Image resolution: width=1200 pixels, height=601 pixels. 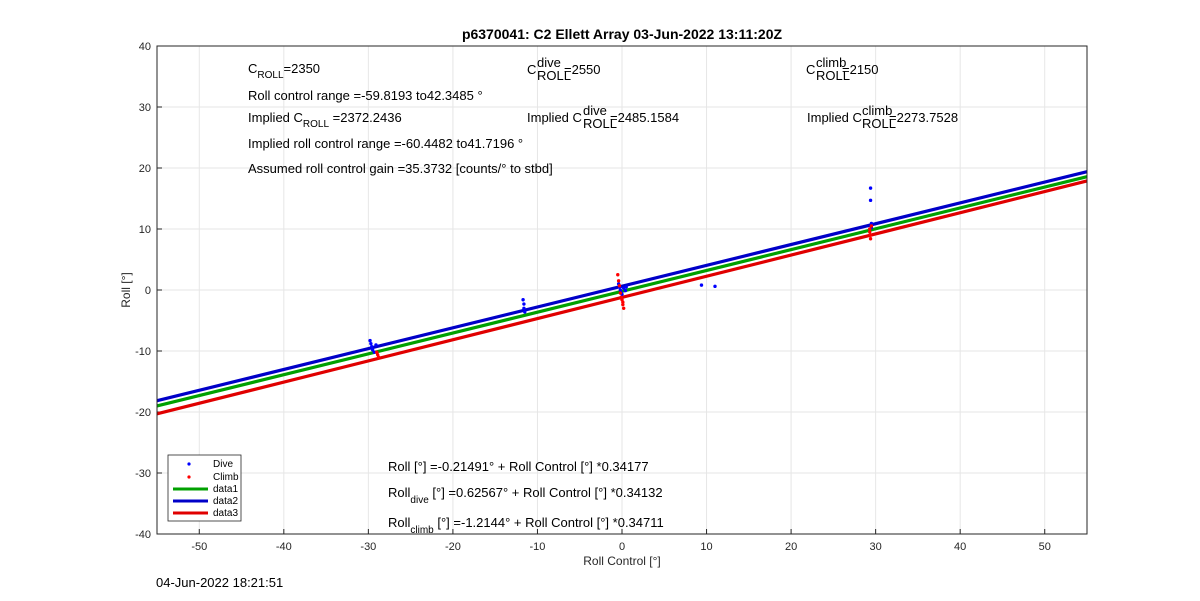 I want to click on annotation-c-dive: C dive ROLL =2550, so click(x=564, y=69).